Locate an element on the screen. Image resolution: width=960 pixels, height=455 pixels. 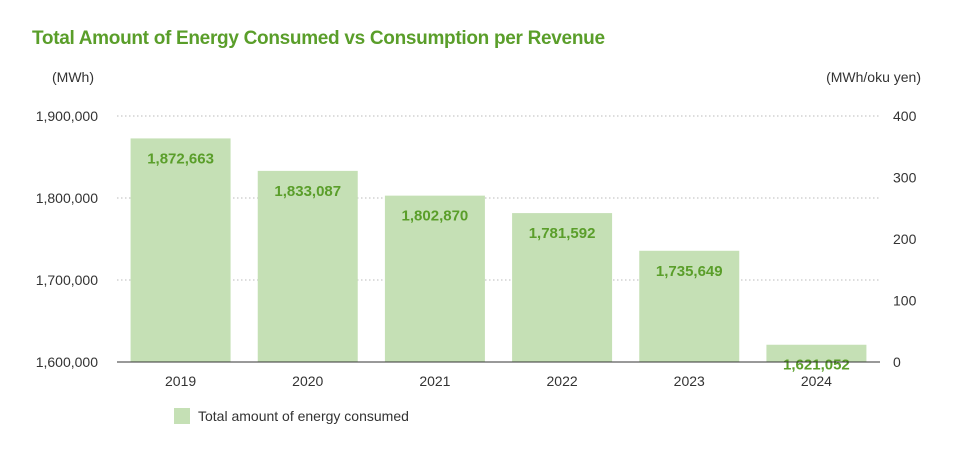
right-axis-unit: (MWh/oku yen) is located at coordinates (873, 77).